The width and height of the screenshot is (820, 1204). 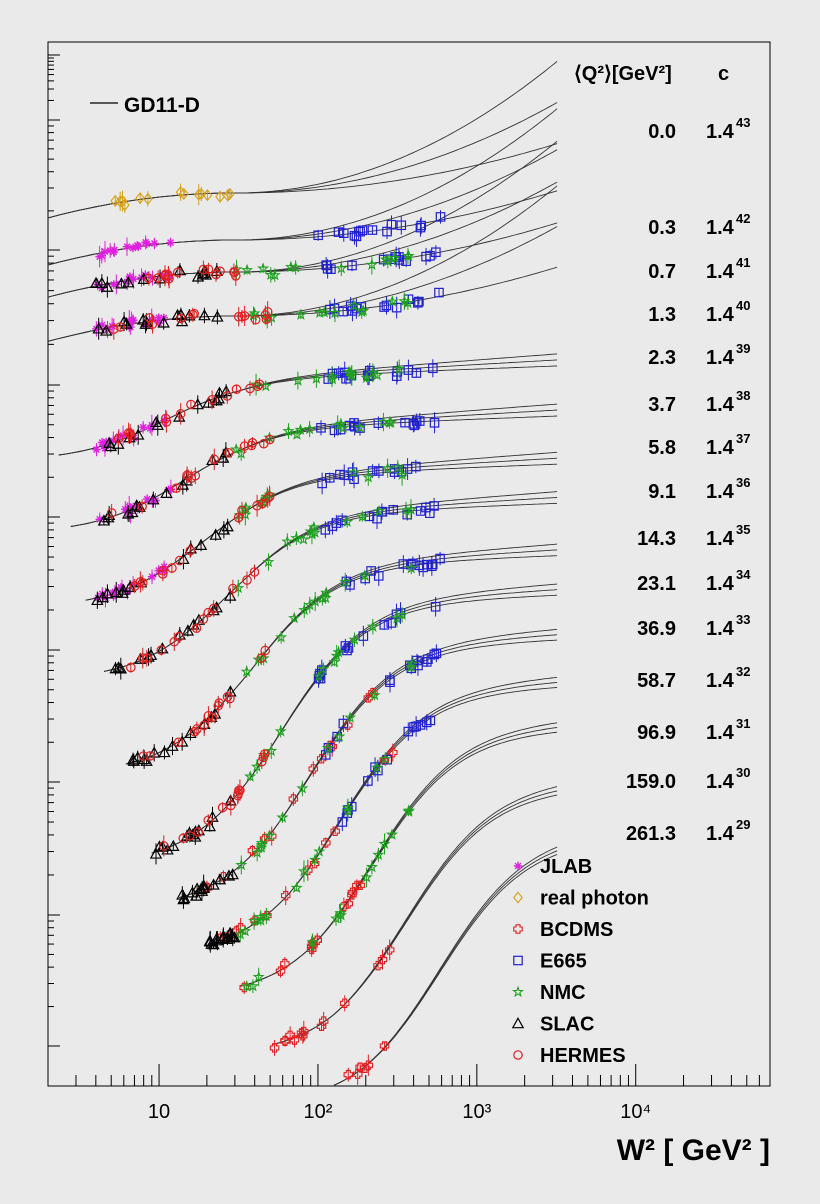 I want to click on legend-label: real photon, so click(x=594, y=899).